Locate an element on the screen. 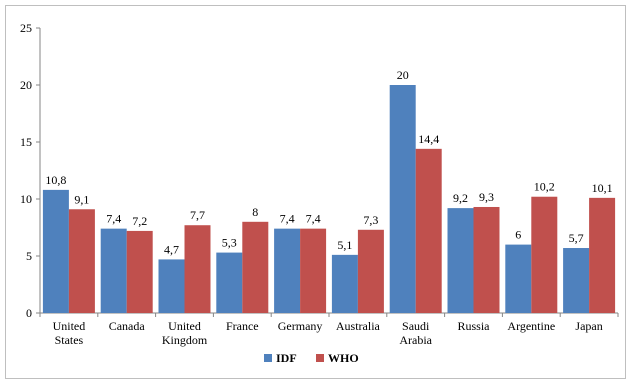  data-label-who: 7,4 is located at coordinates (313, 219).